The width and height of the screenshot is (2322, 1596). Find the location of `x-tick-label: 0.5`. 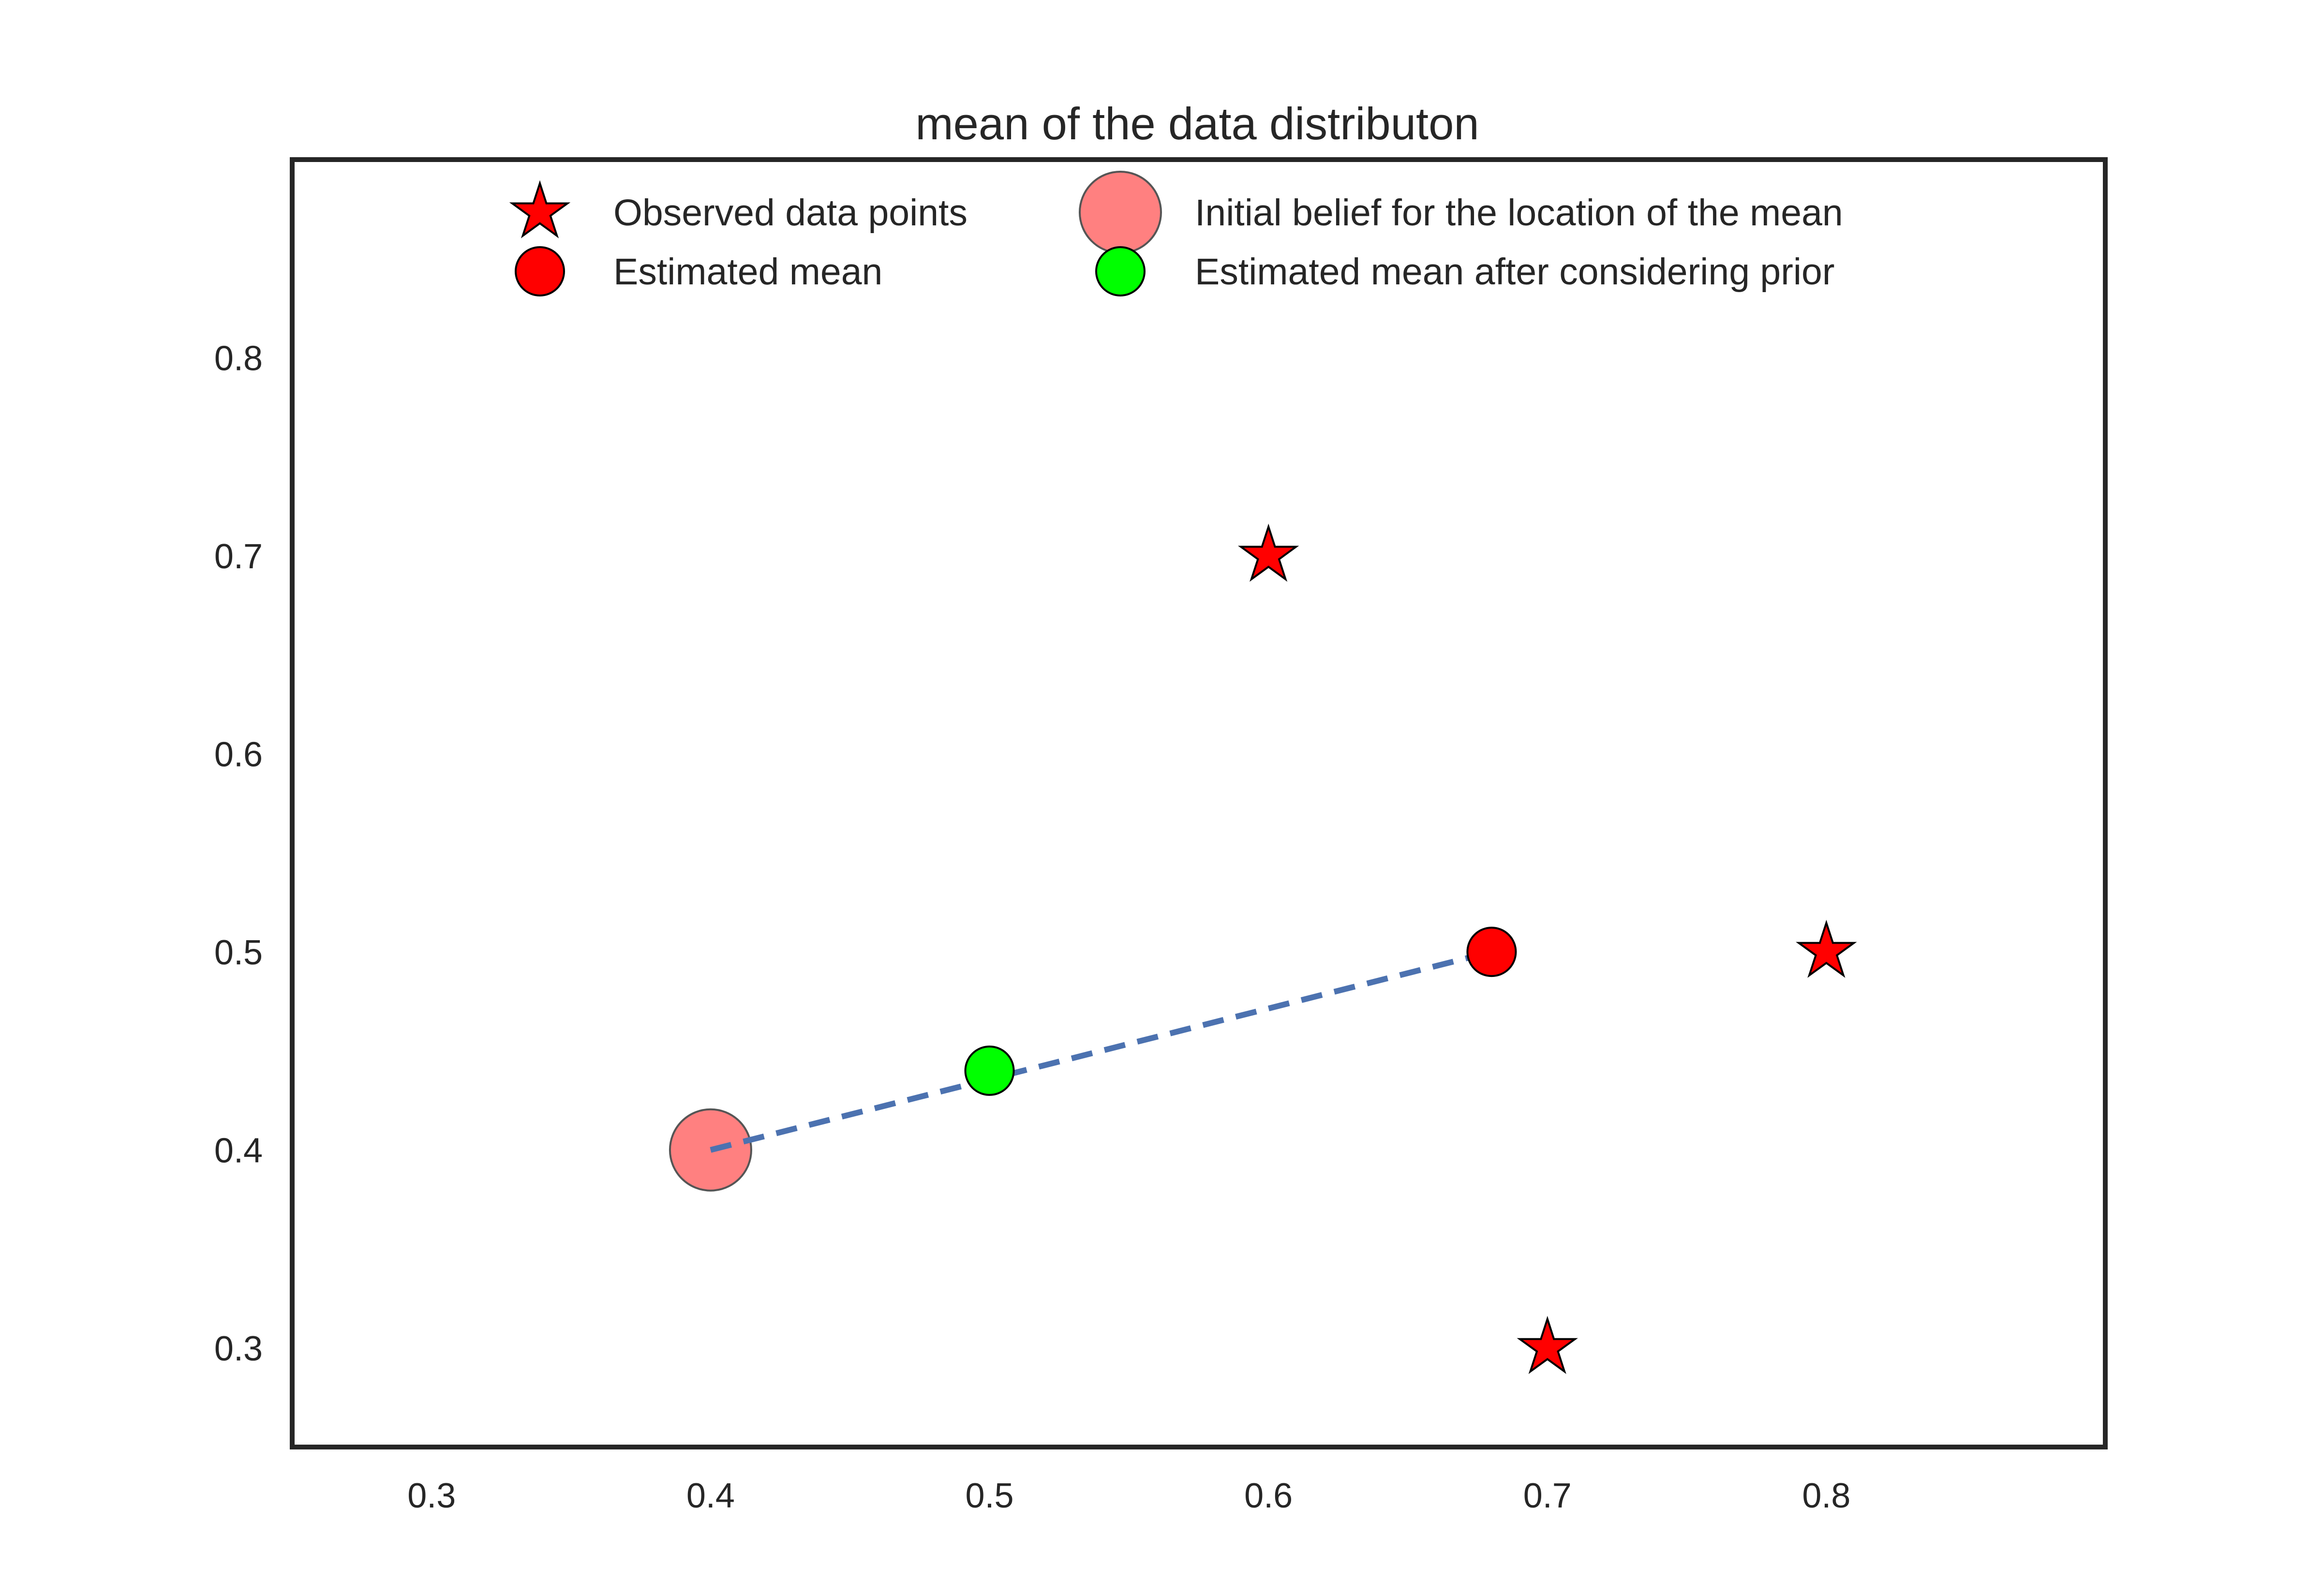

x-tick-label: 0.5 is located at coordinates (989, 1496).